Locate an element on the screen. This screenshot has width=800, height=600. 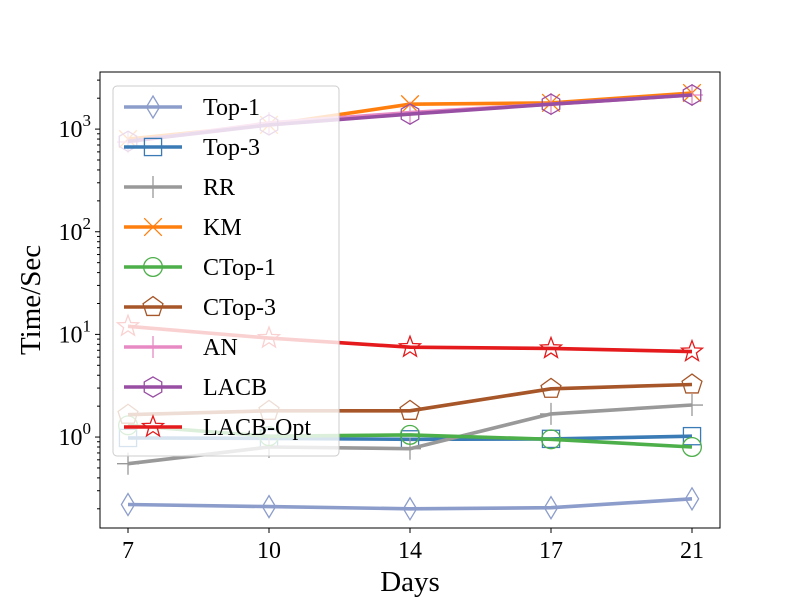
x-axis-label: Days is located at coordinates (410, 582).